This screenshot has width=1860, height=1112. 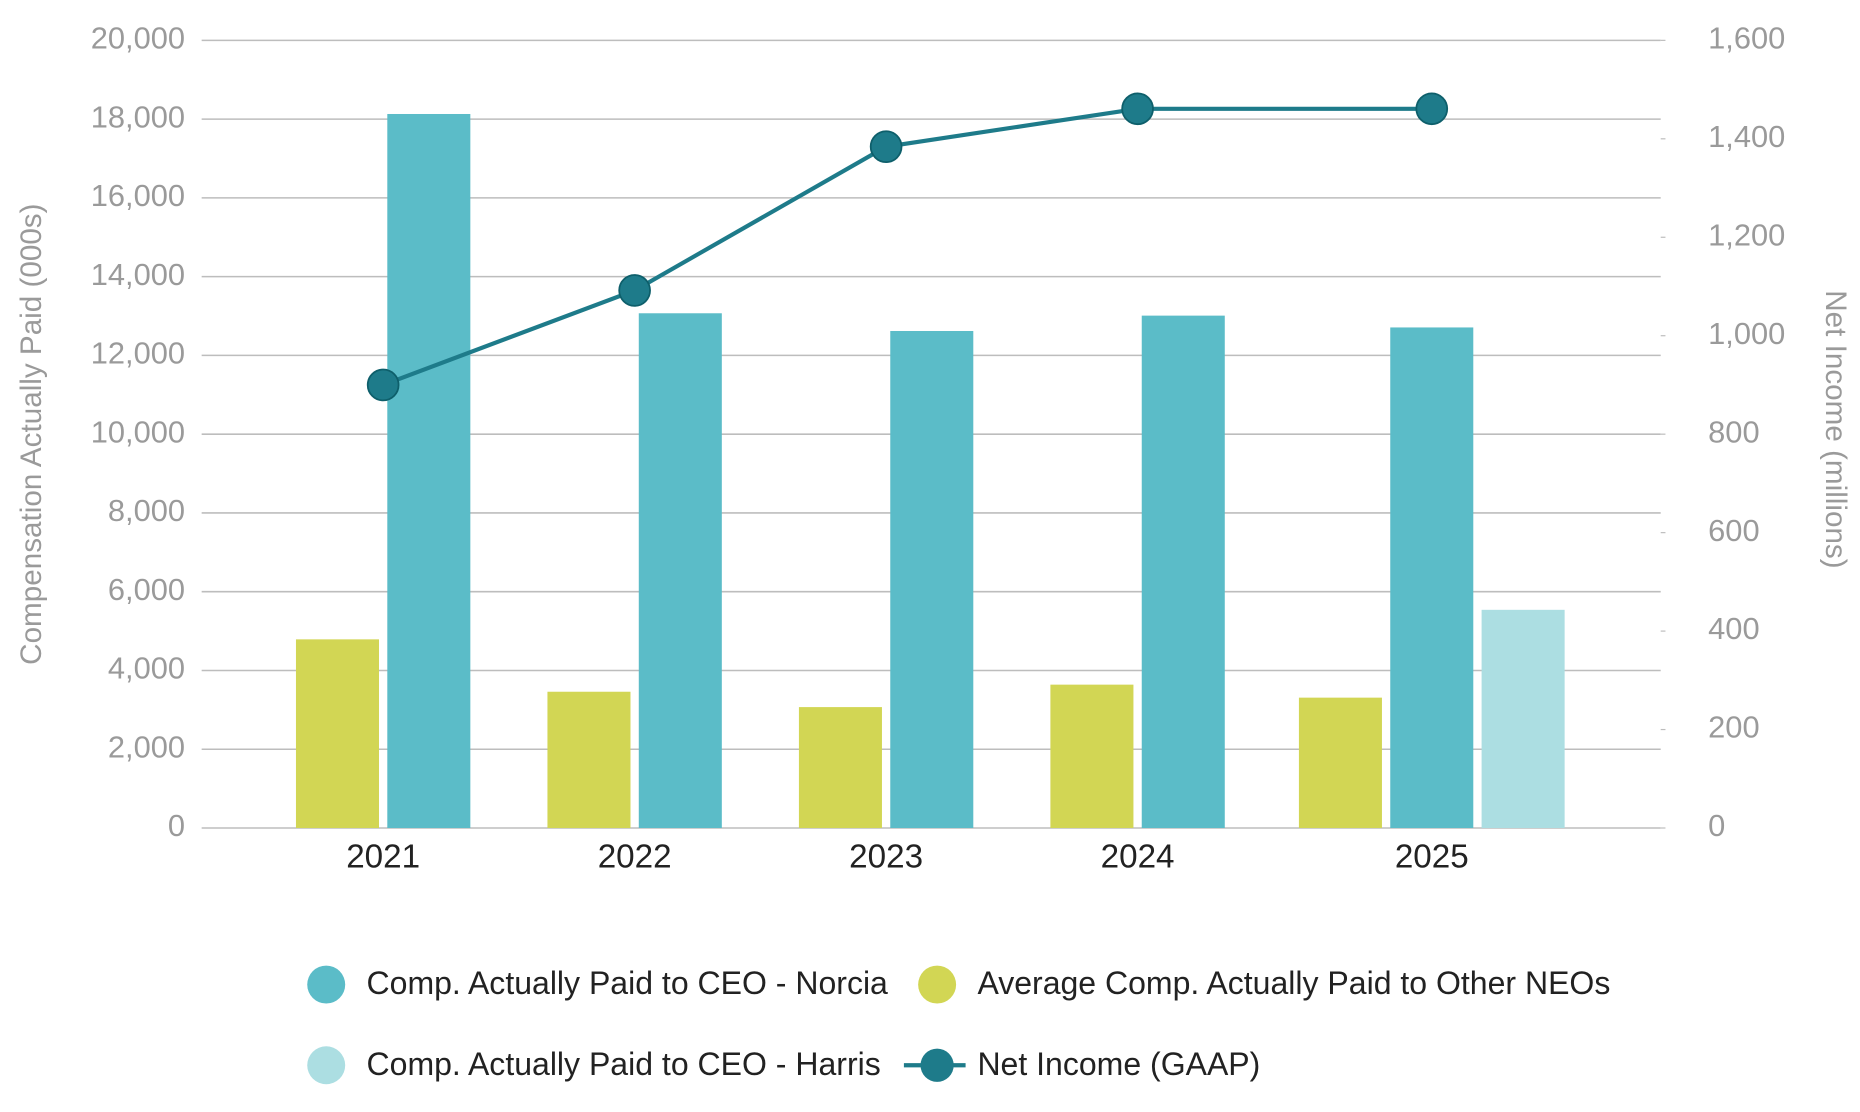 What do you see at coordinates (624, 1064) in the screenshot?
I see `legend-label: Comp. Actually Paid to CEO - Harris` at bounding box center [624, 1064].